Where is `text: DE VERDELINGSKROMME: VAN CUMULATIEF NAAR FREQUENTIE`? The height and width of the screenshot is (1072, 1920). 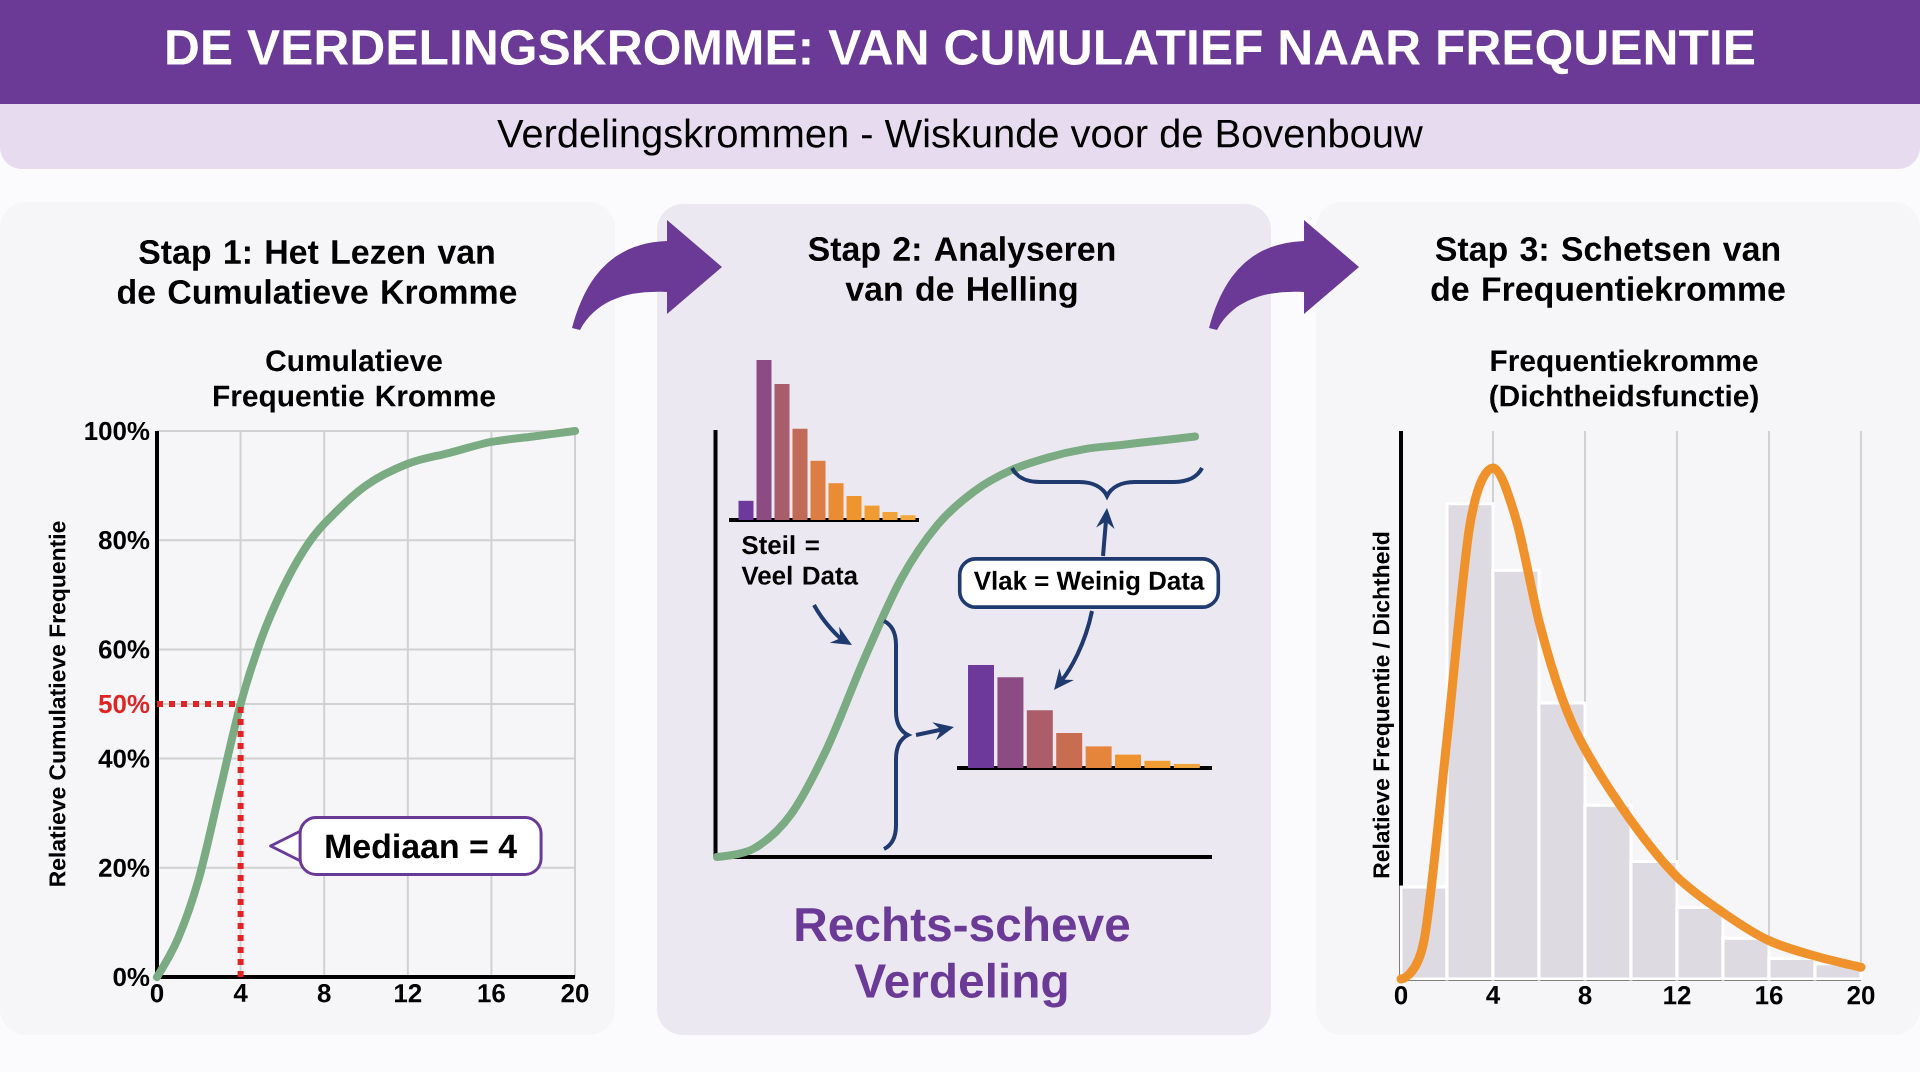 text: DE VERDELINGSKROMME: VAN CUMULATIEF NAAR FREQUENTIE is located at coordinates (961, 52).